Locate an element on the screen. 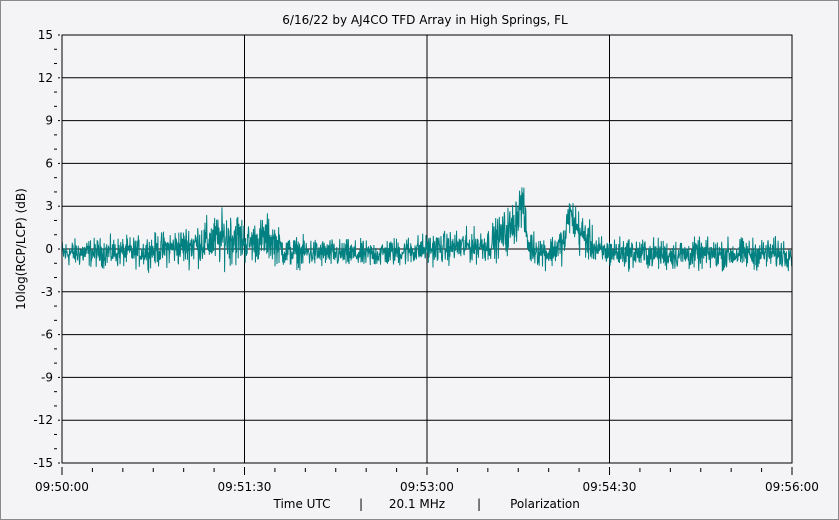  y-tick-label: -6 is located at coordinates (47, 335).